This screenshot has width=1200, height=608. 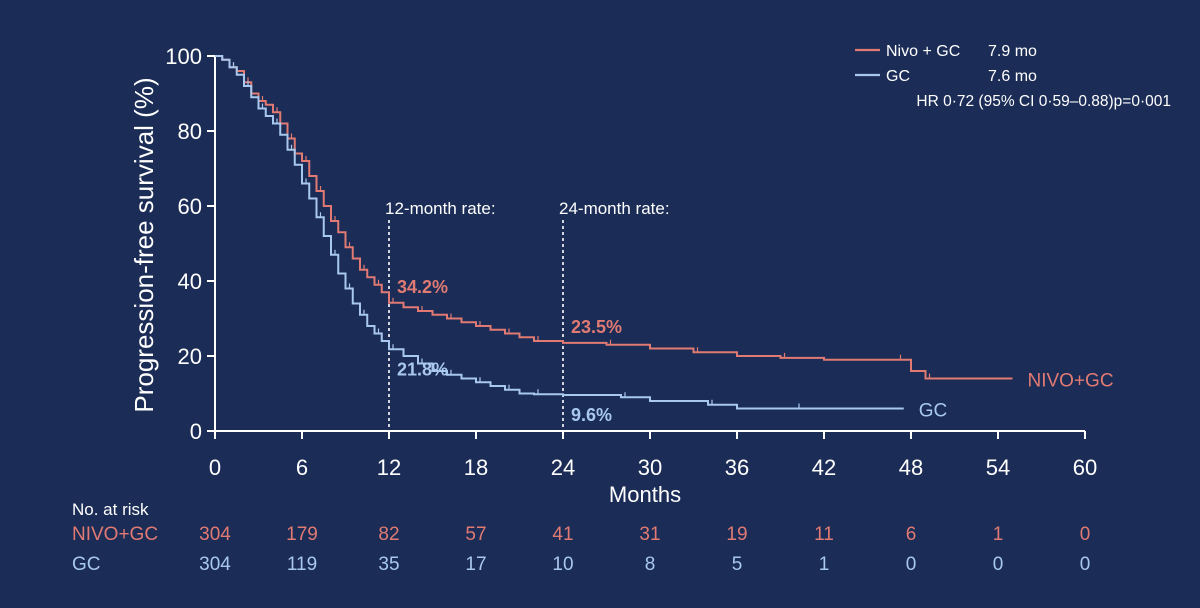 What do you see at coordinates (562, 564) in the screenshot?
I see `risk-table-cell: 10` at bounding box center [562, 564].